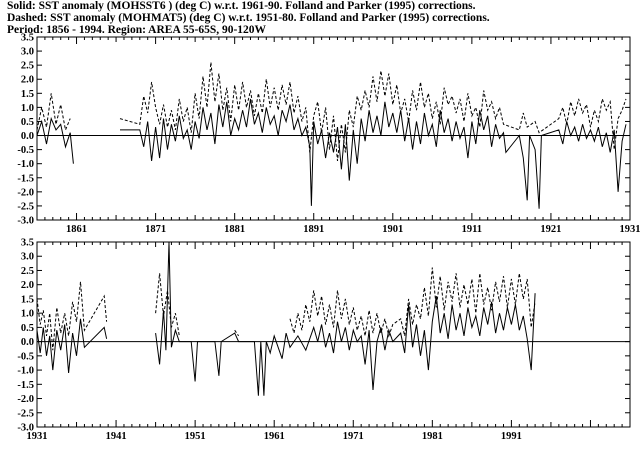 The height and width of the screenshot is (450, 640). What do you see at coordinates (27, 257) in the screenshot?
I see `panel2-ytick-label: 3.0` at bounding box center [27, 257].